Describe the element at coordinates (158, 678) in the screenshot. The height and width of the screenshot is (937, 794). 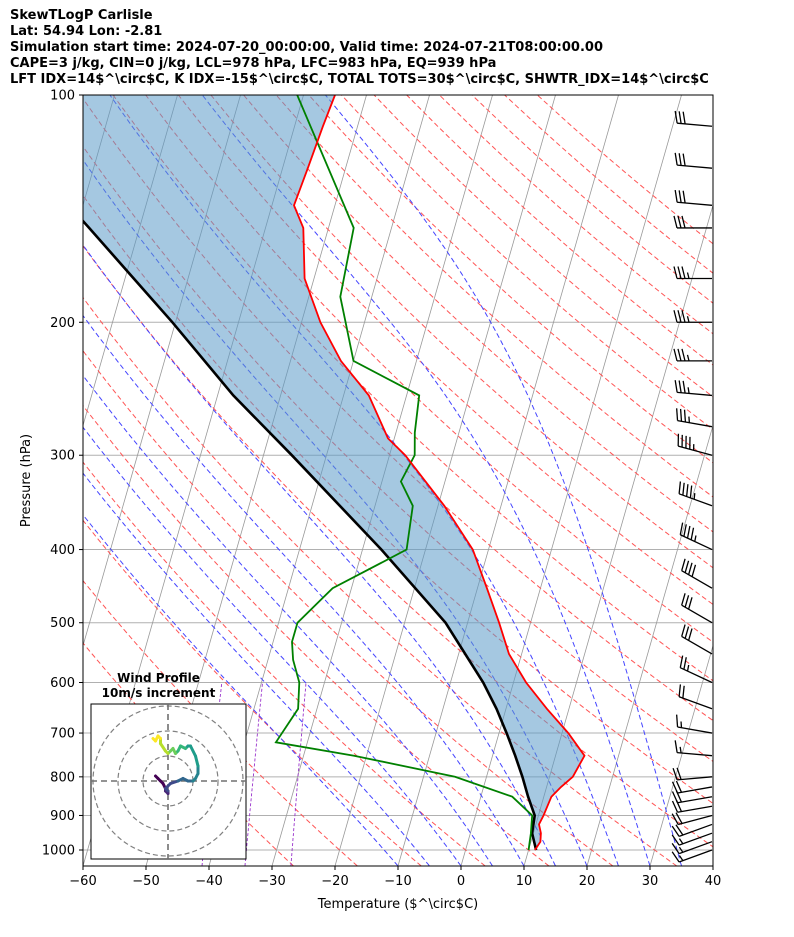
I see `hodograph-title: Wind Profile` at that location.